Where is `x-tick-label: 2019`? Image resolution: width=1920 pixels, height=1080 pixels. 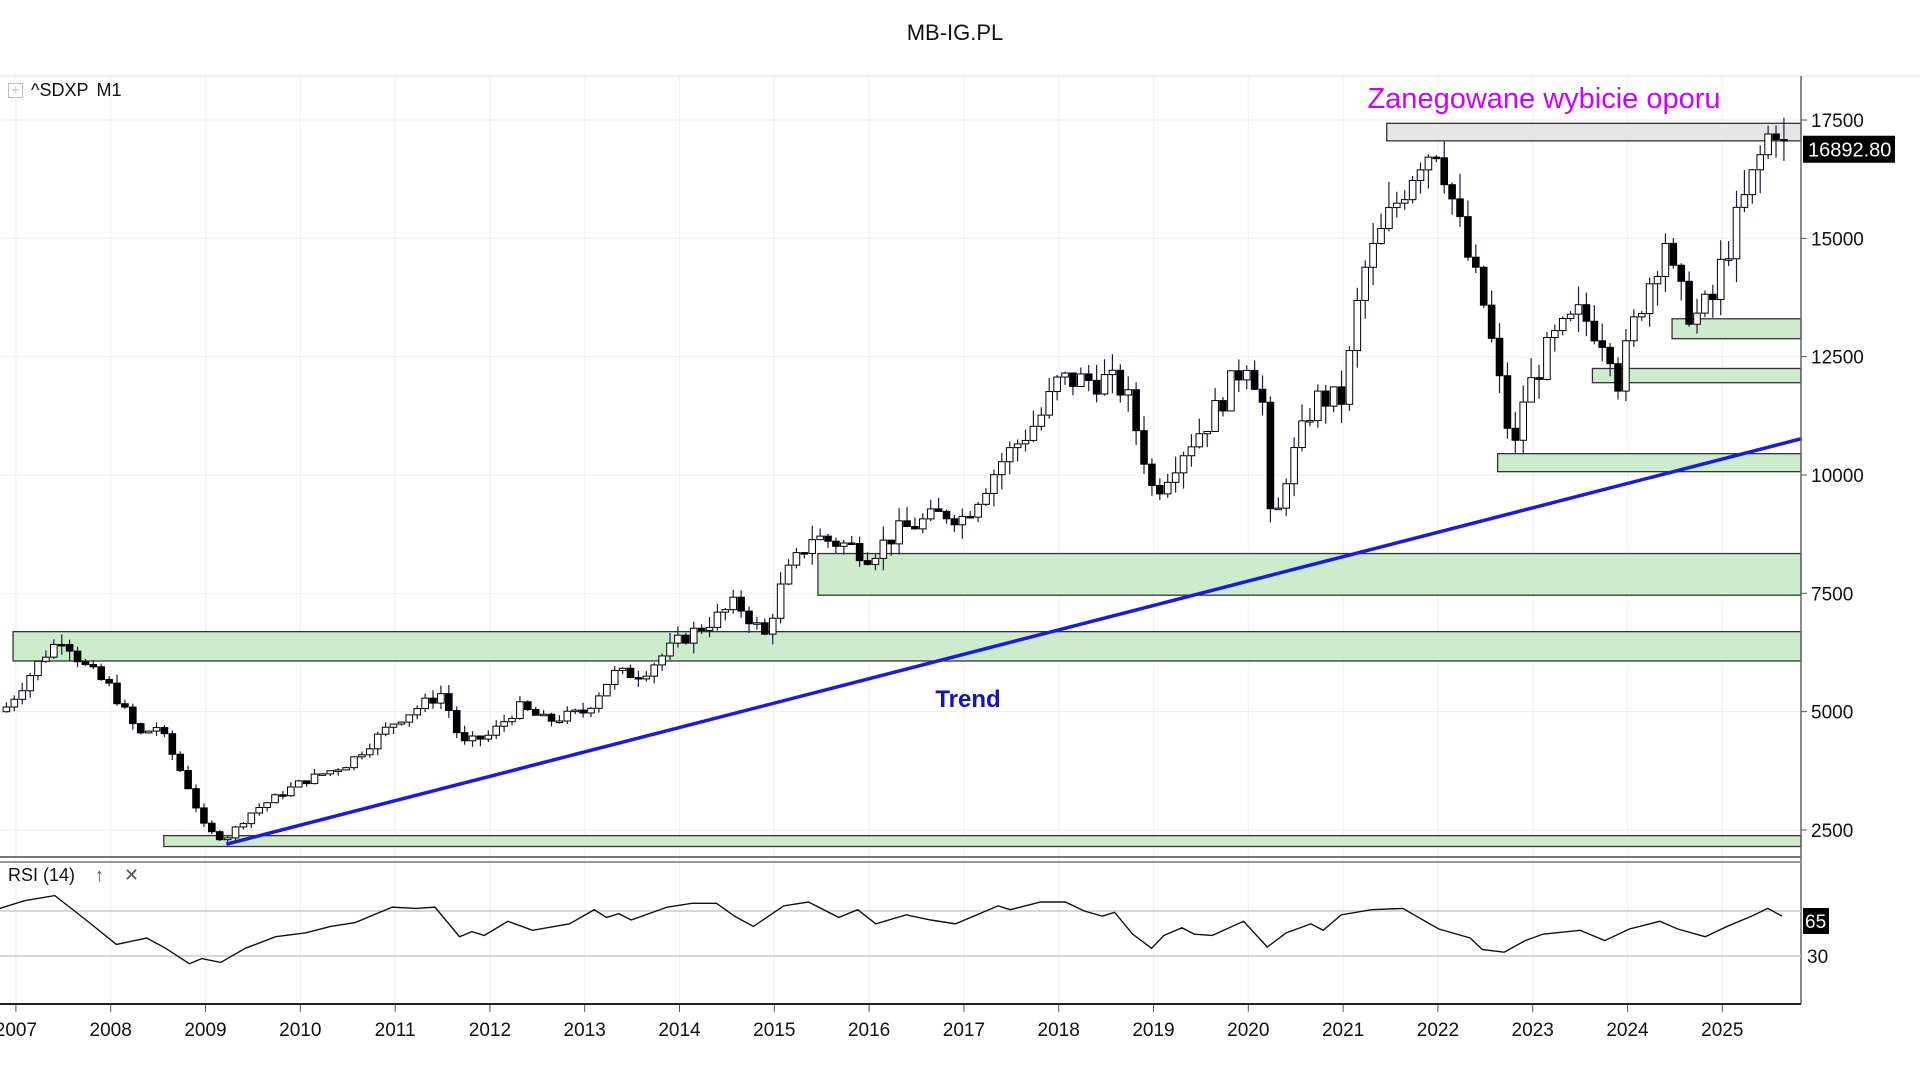
x-tick-label: 2019 is located at coordinates (1153, 1030).